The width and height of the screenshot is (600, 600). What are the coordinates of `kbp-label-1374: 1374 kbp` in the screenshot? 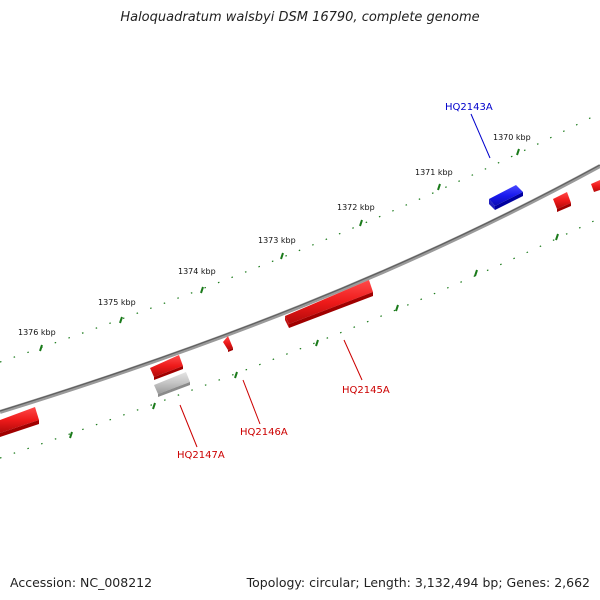 It's located at (197, 271).